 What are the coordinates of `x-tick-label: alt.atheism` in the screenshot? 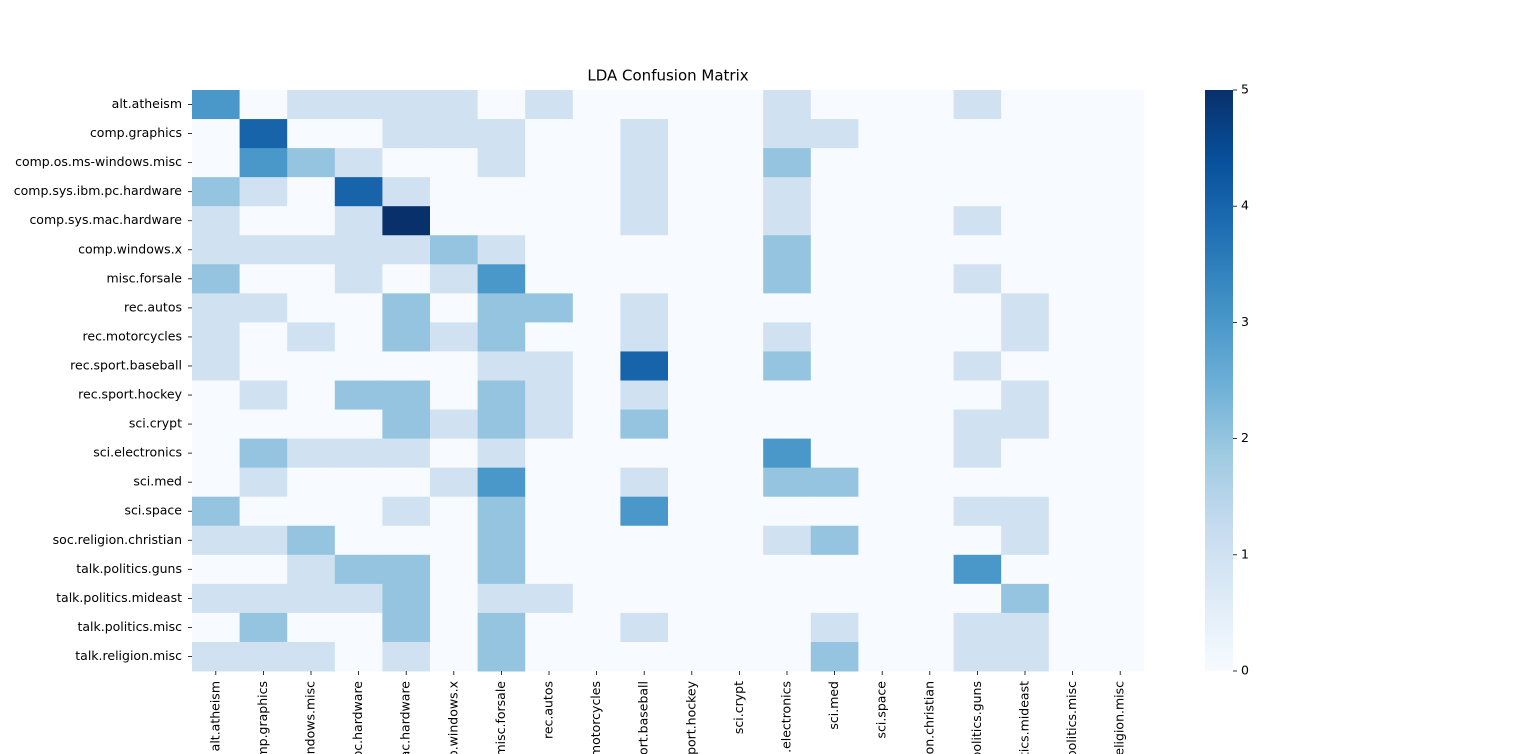 It's located at (214, 716).